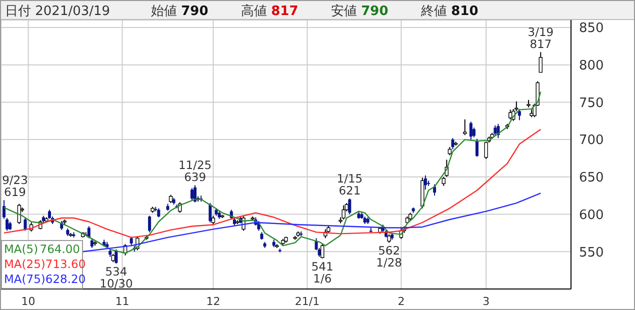 The image size is (635, 310). What do you see at coordinates (591, 103) in the screenshot?
I see `y-tick-label: 750` at bounding box center [591, 103].